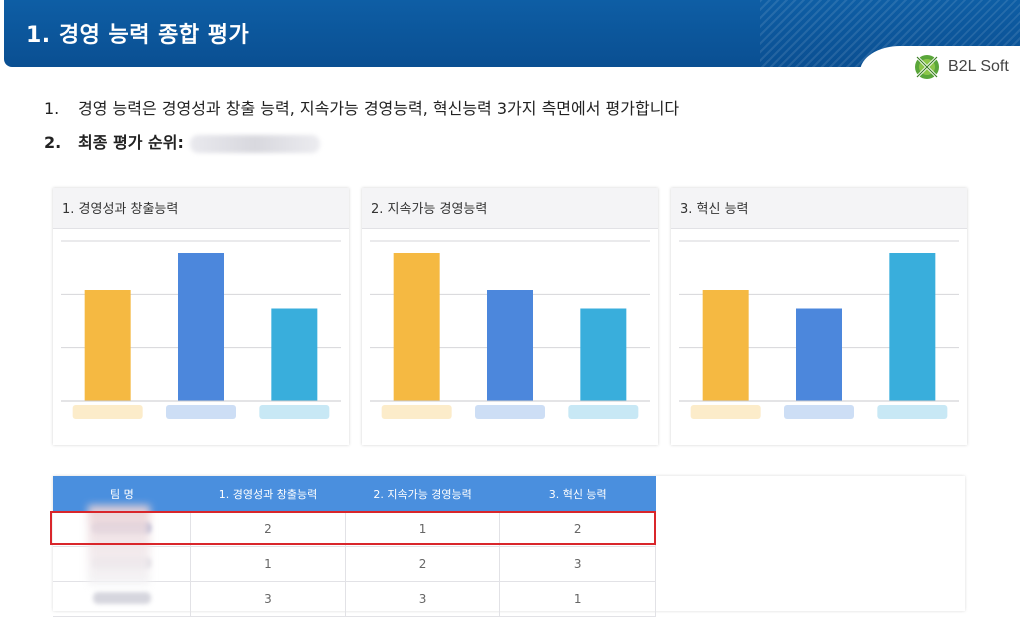 This screenshot has width=1024, height=626. Describe the element at coordinates (268, 494) in the screenshot. I see `column-header-1: 1. 경영성과 창출능력` at that location.